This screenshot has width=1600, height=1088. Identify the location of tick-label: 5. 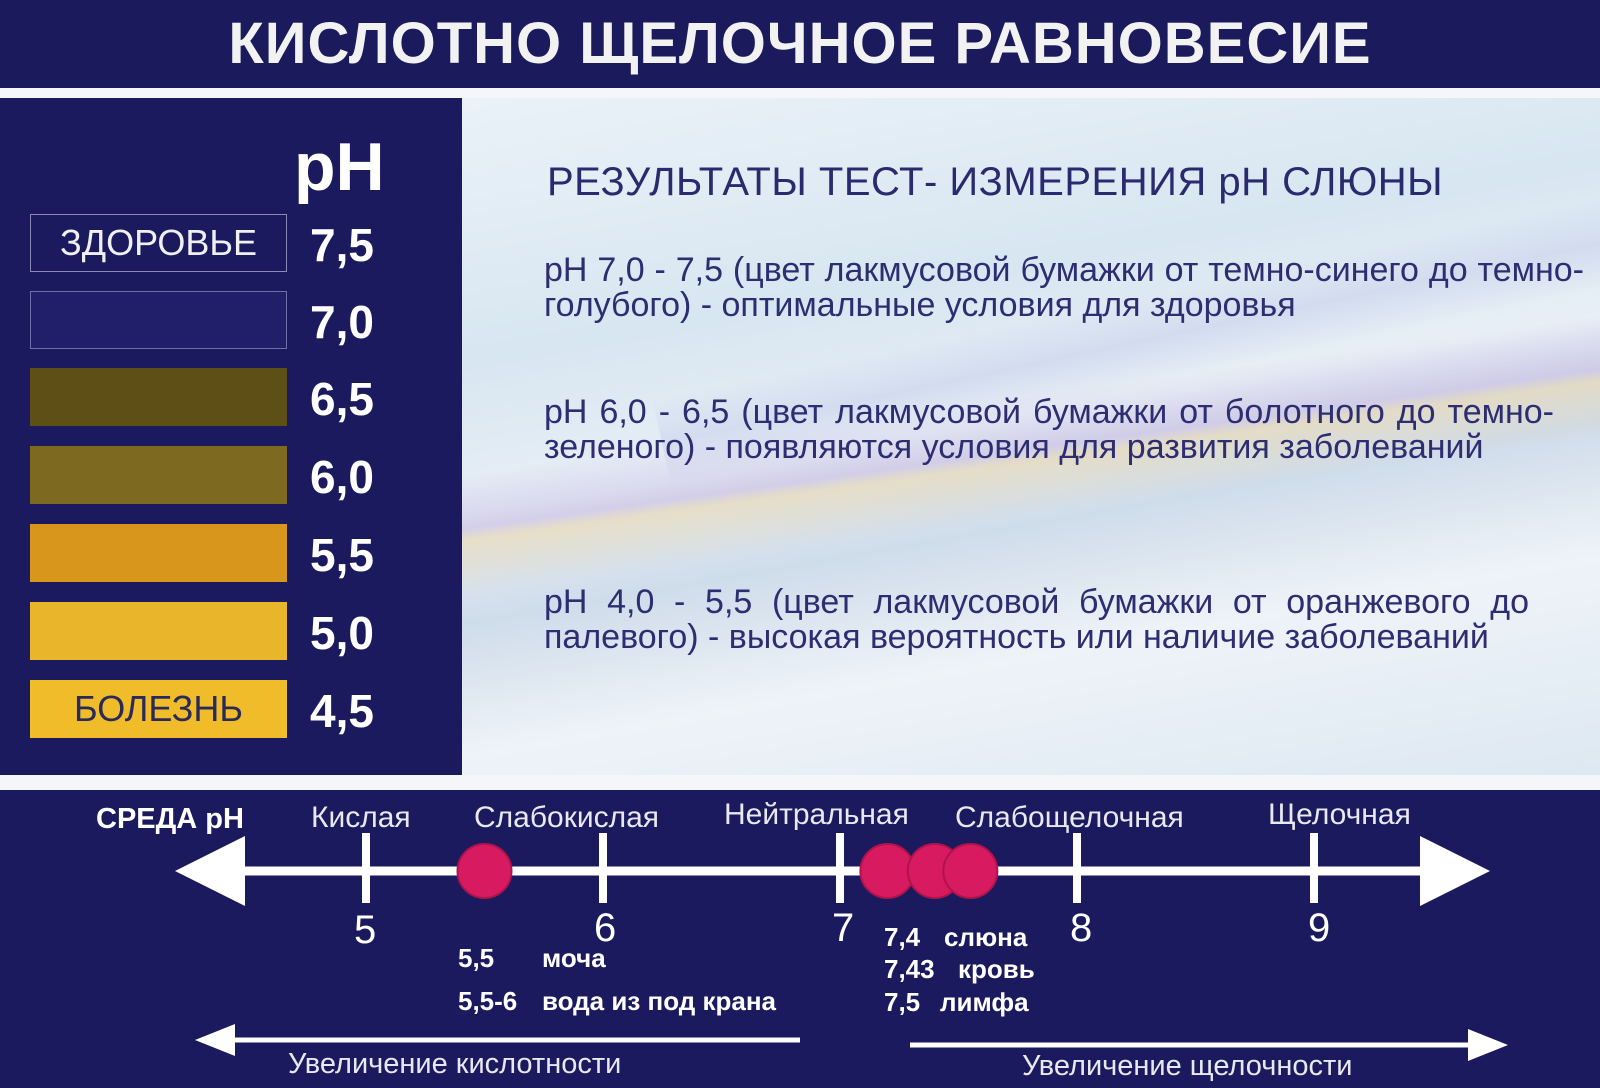
(365, 930).